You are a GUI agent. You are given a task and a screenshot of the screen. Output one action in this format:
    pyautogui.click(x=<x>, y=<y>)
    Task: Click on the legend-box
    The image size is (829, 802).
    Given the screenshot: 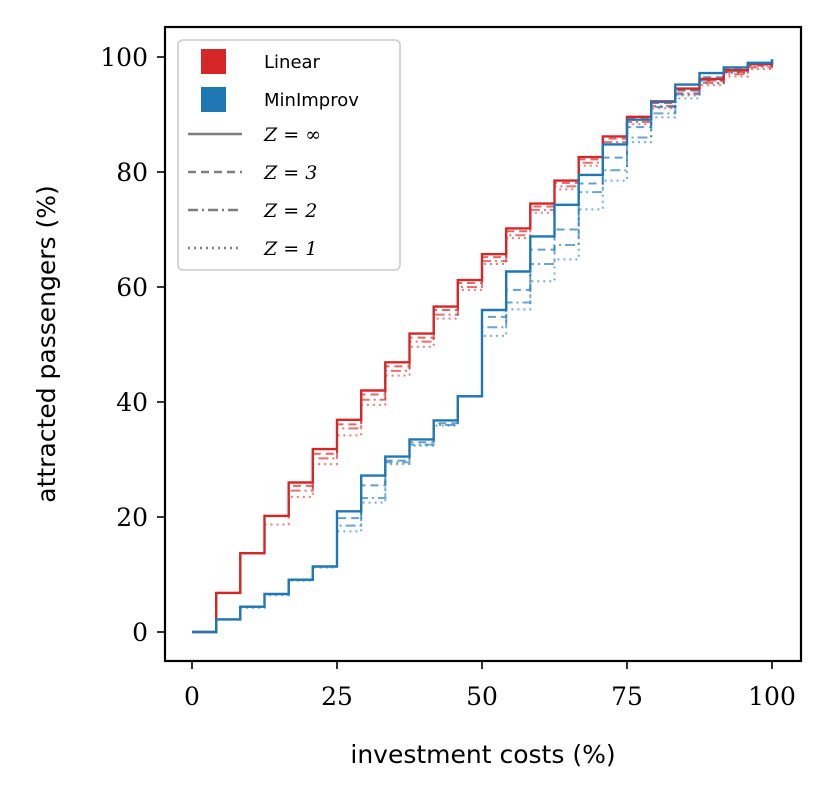 What is the action you would take?
    pyautogui.click(x=289, y=155)
    